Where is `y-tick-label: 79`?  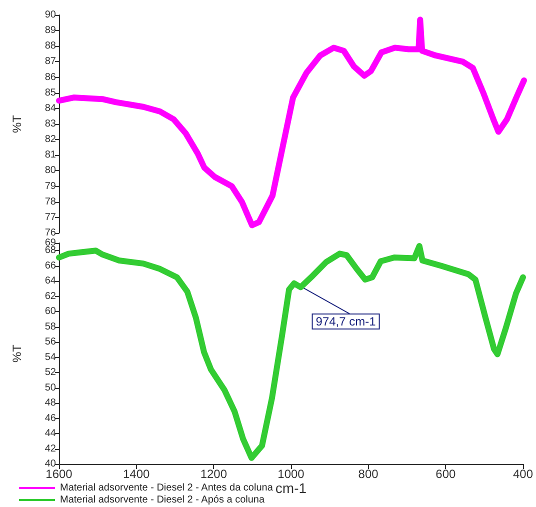
y-tick-label: 79 is located at coordinates (50, 186).